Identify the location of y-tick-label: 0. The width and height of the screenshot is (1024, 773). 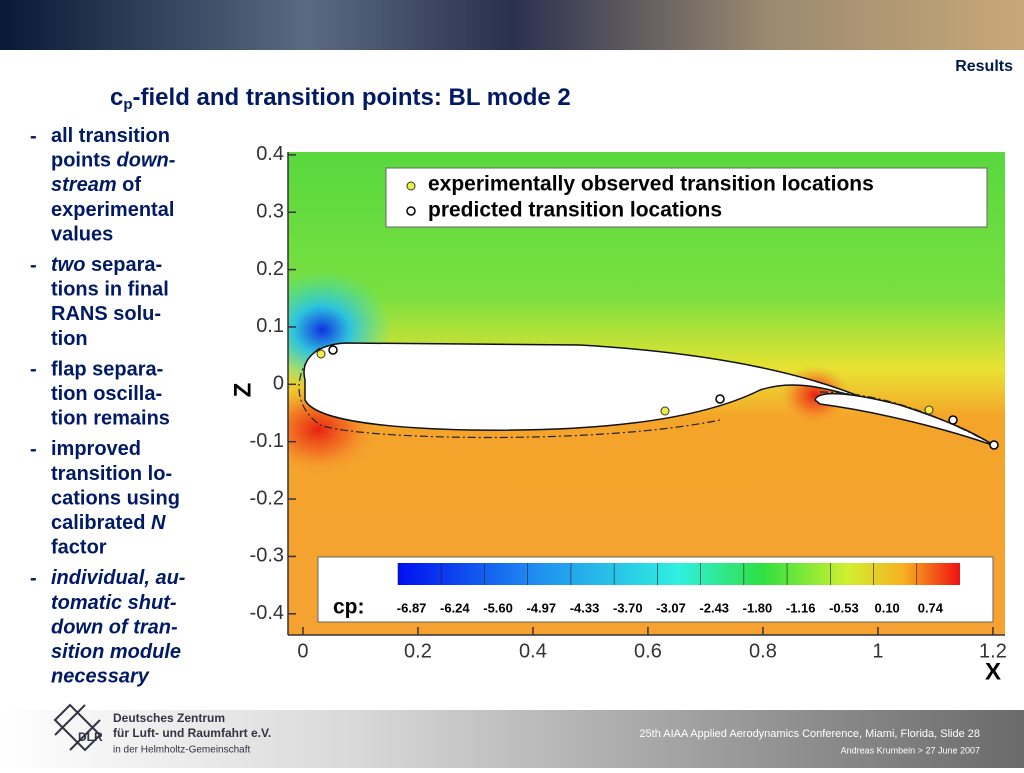
(278, 384).